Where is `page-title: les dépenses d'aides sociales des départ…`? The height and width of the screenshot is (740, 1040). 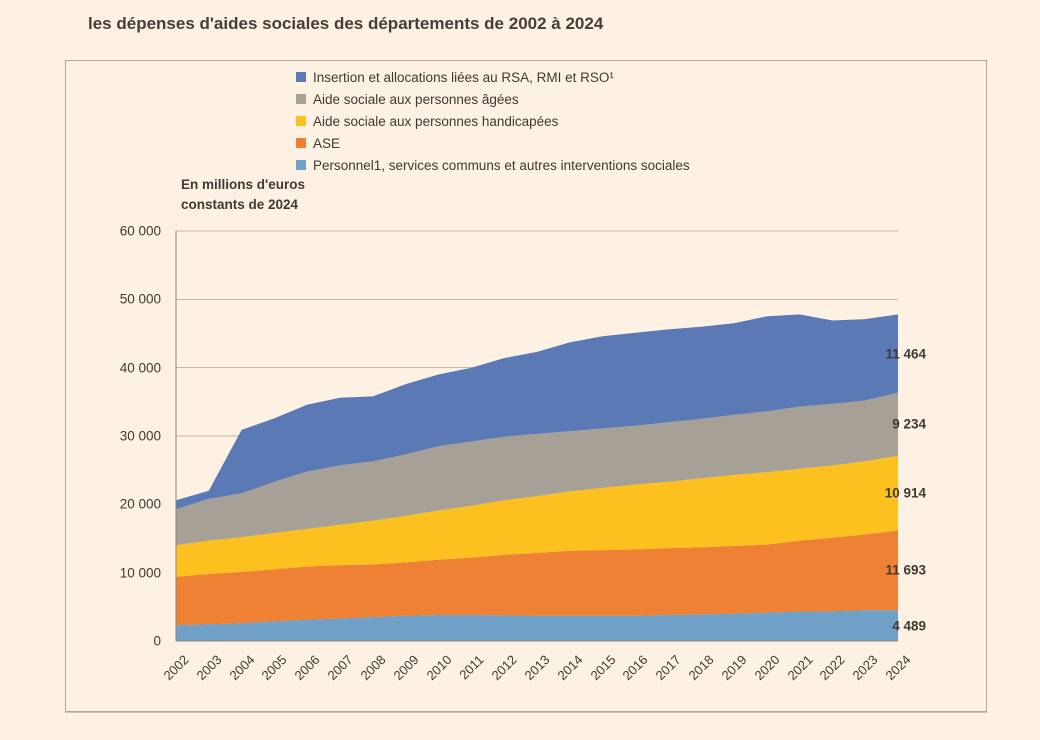 page-title: les dépenses d'aides sociales des départ… is located at coordinates (346, 23).